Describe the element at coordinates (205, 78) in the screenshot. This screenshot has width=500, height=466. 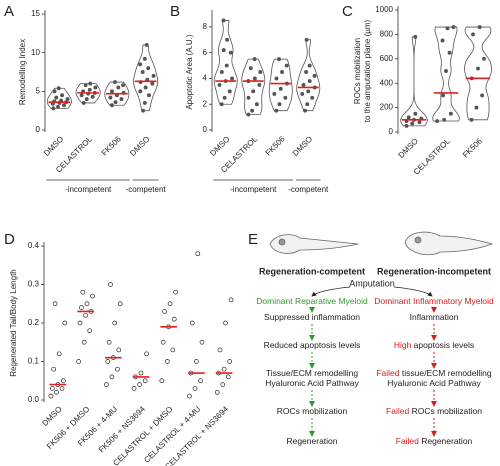
I see `y-tick-label: 4` at that location.